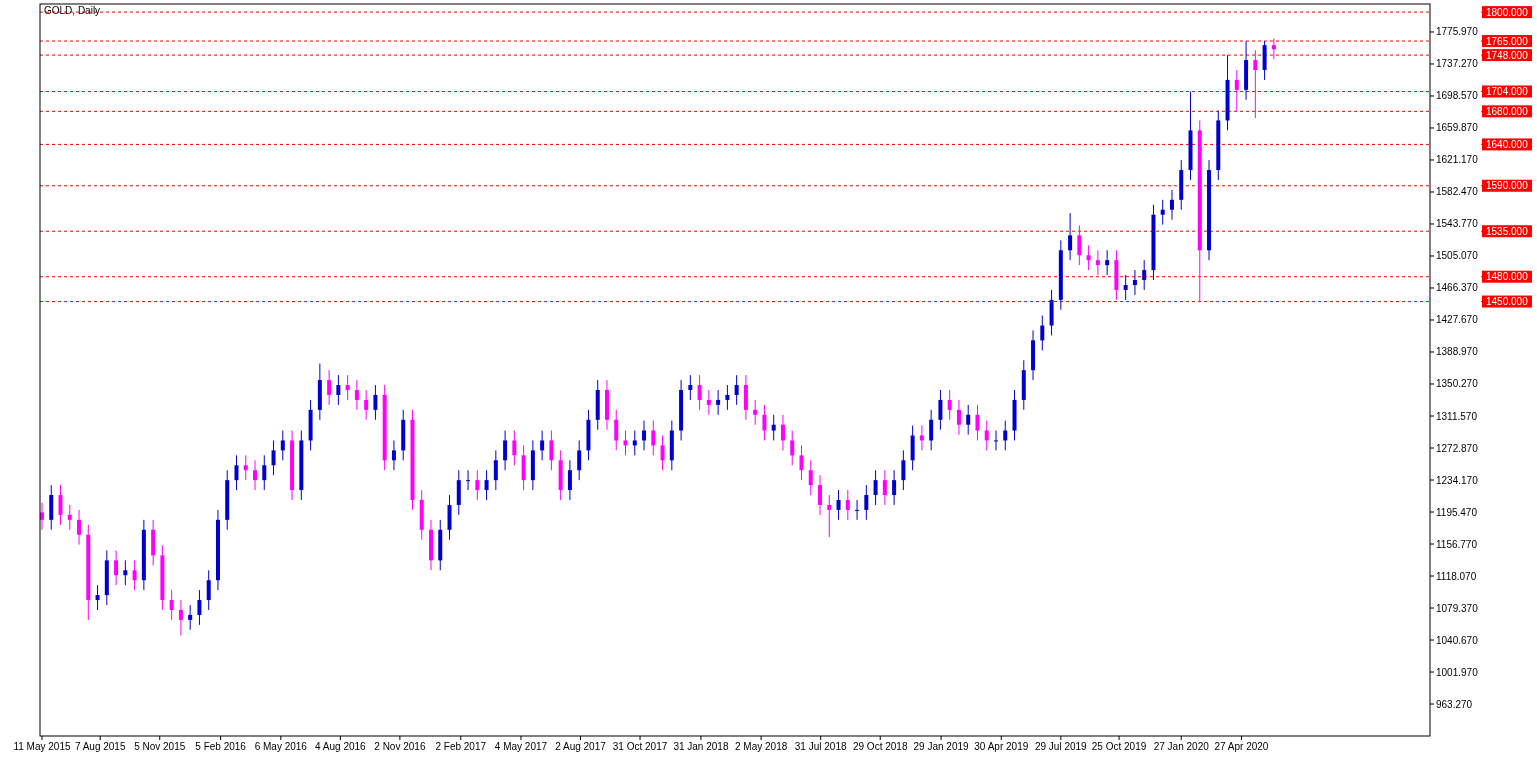  I want to click on x-tick-label: 27 Apr 2020, so click(1241, 746).